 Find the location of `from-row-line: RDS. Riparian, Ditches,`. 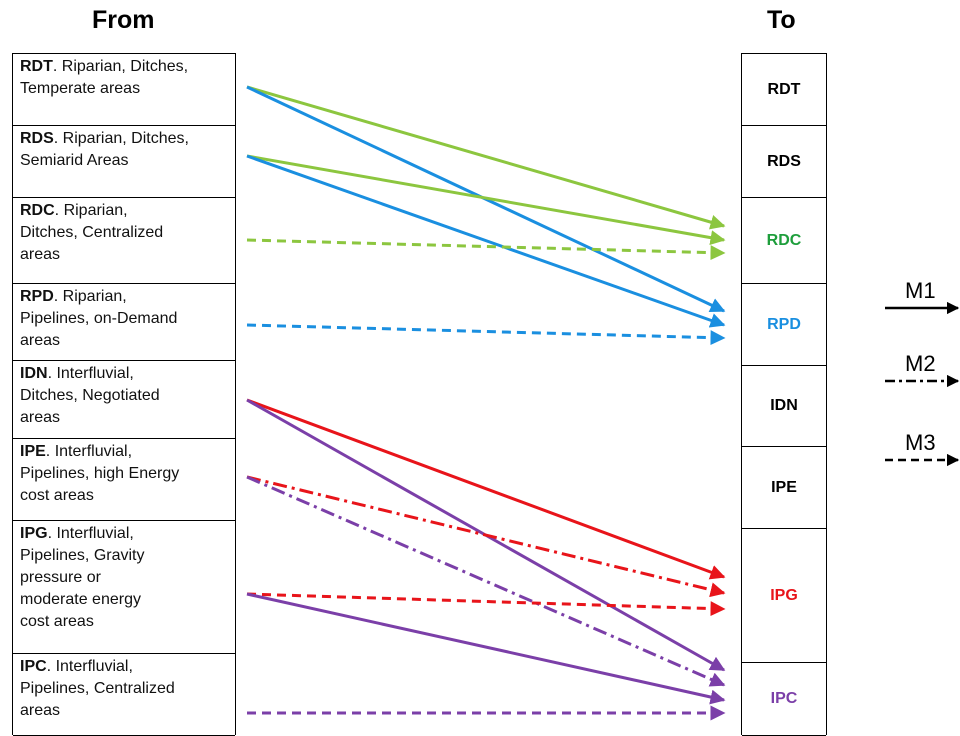

from-row-line: RDS. Riparian, Ditches, is located at coordinates (104, 138).